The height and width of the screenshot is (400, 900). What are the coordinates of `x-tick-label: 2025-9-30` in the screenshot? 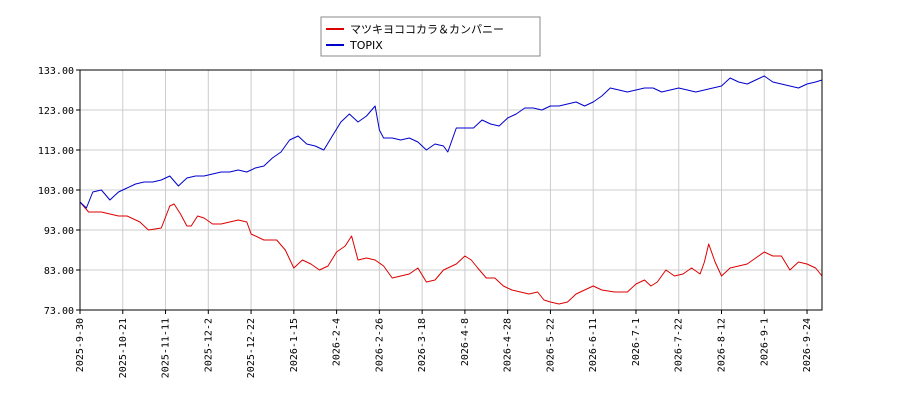 It's located at (80, 345).